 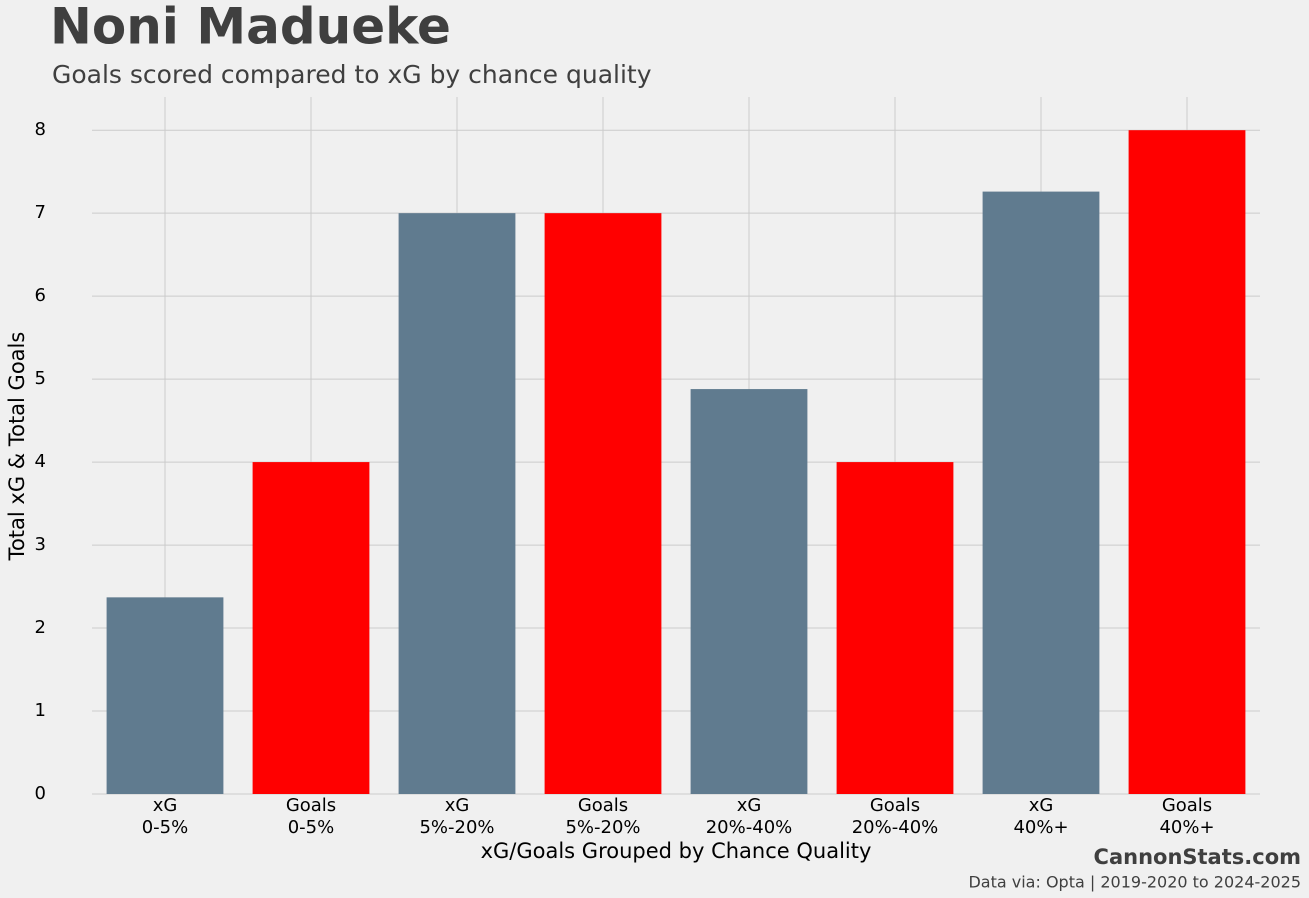 I want to click on y-tick-label: 3, so click(x=40, y=544).